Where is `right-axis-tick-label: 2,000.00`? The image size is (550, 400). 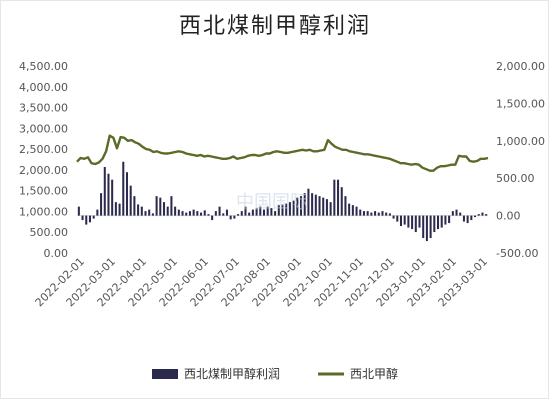
right-axis-tick-label: 2,000.00 is located at coordinates (520, 66).